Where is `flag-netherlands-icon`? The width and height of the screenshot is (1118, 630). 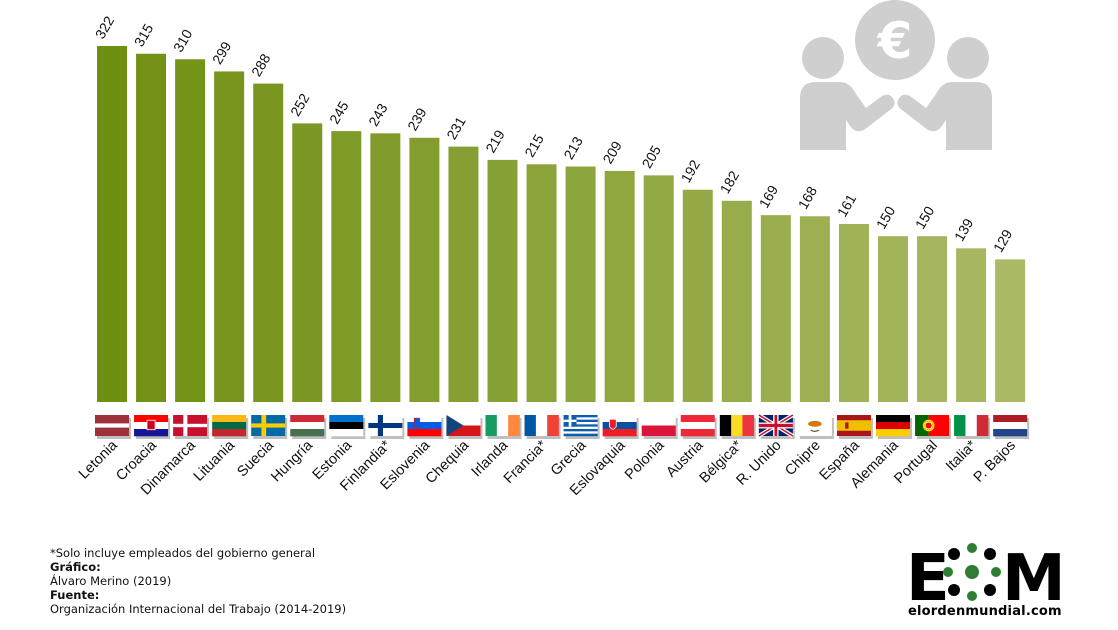 flag-netherlands-icon is located at coordinates (1011, 427).